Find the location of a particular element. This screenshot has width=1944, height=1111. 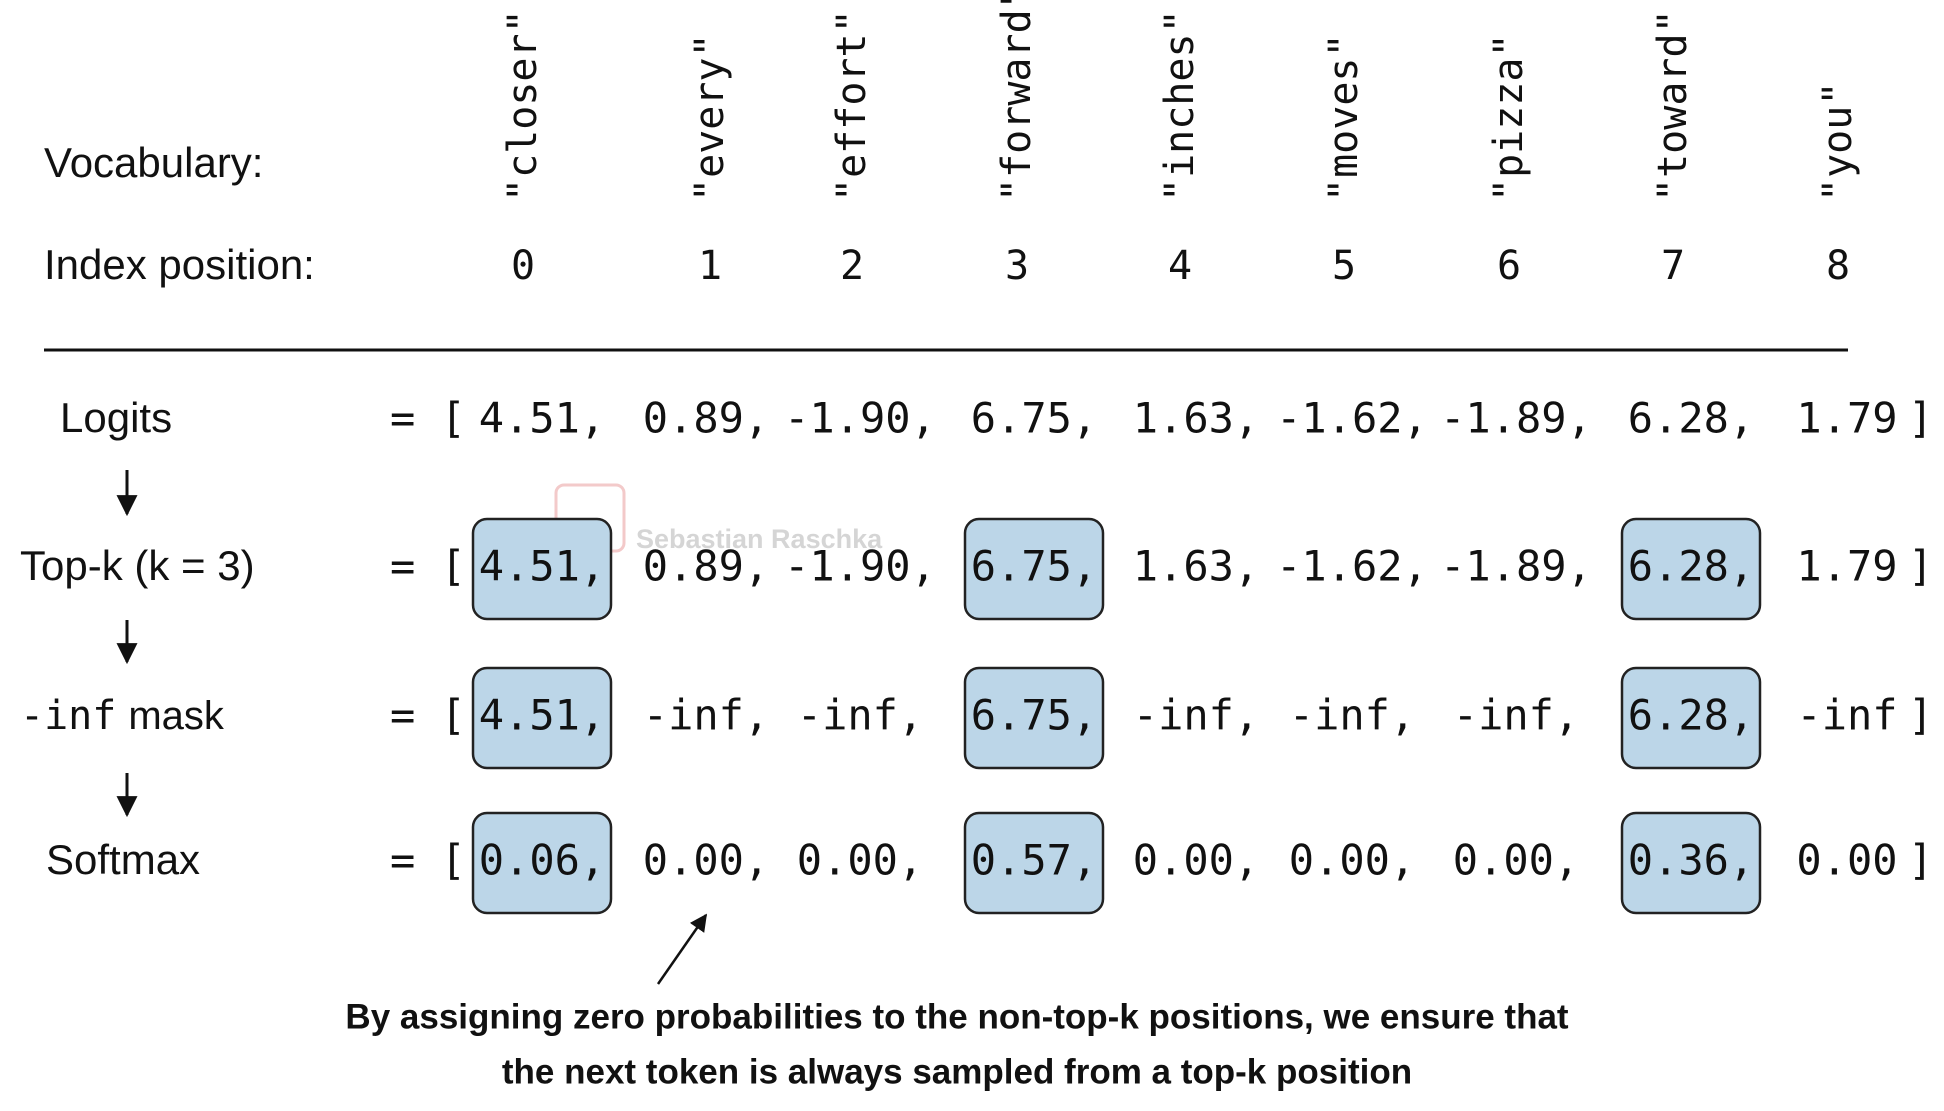

vocab-token: "closer" is located at coordinates (523, 105).